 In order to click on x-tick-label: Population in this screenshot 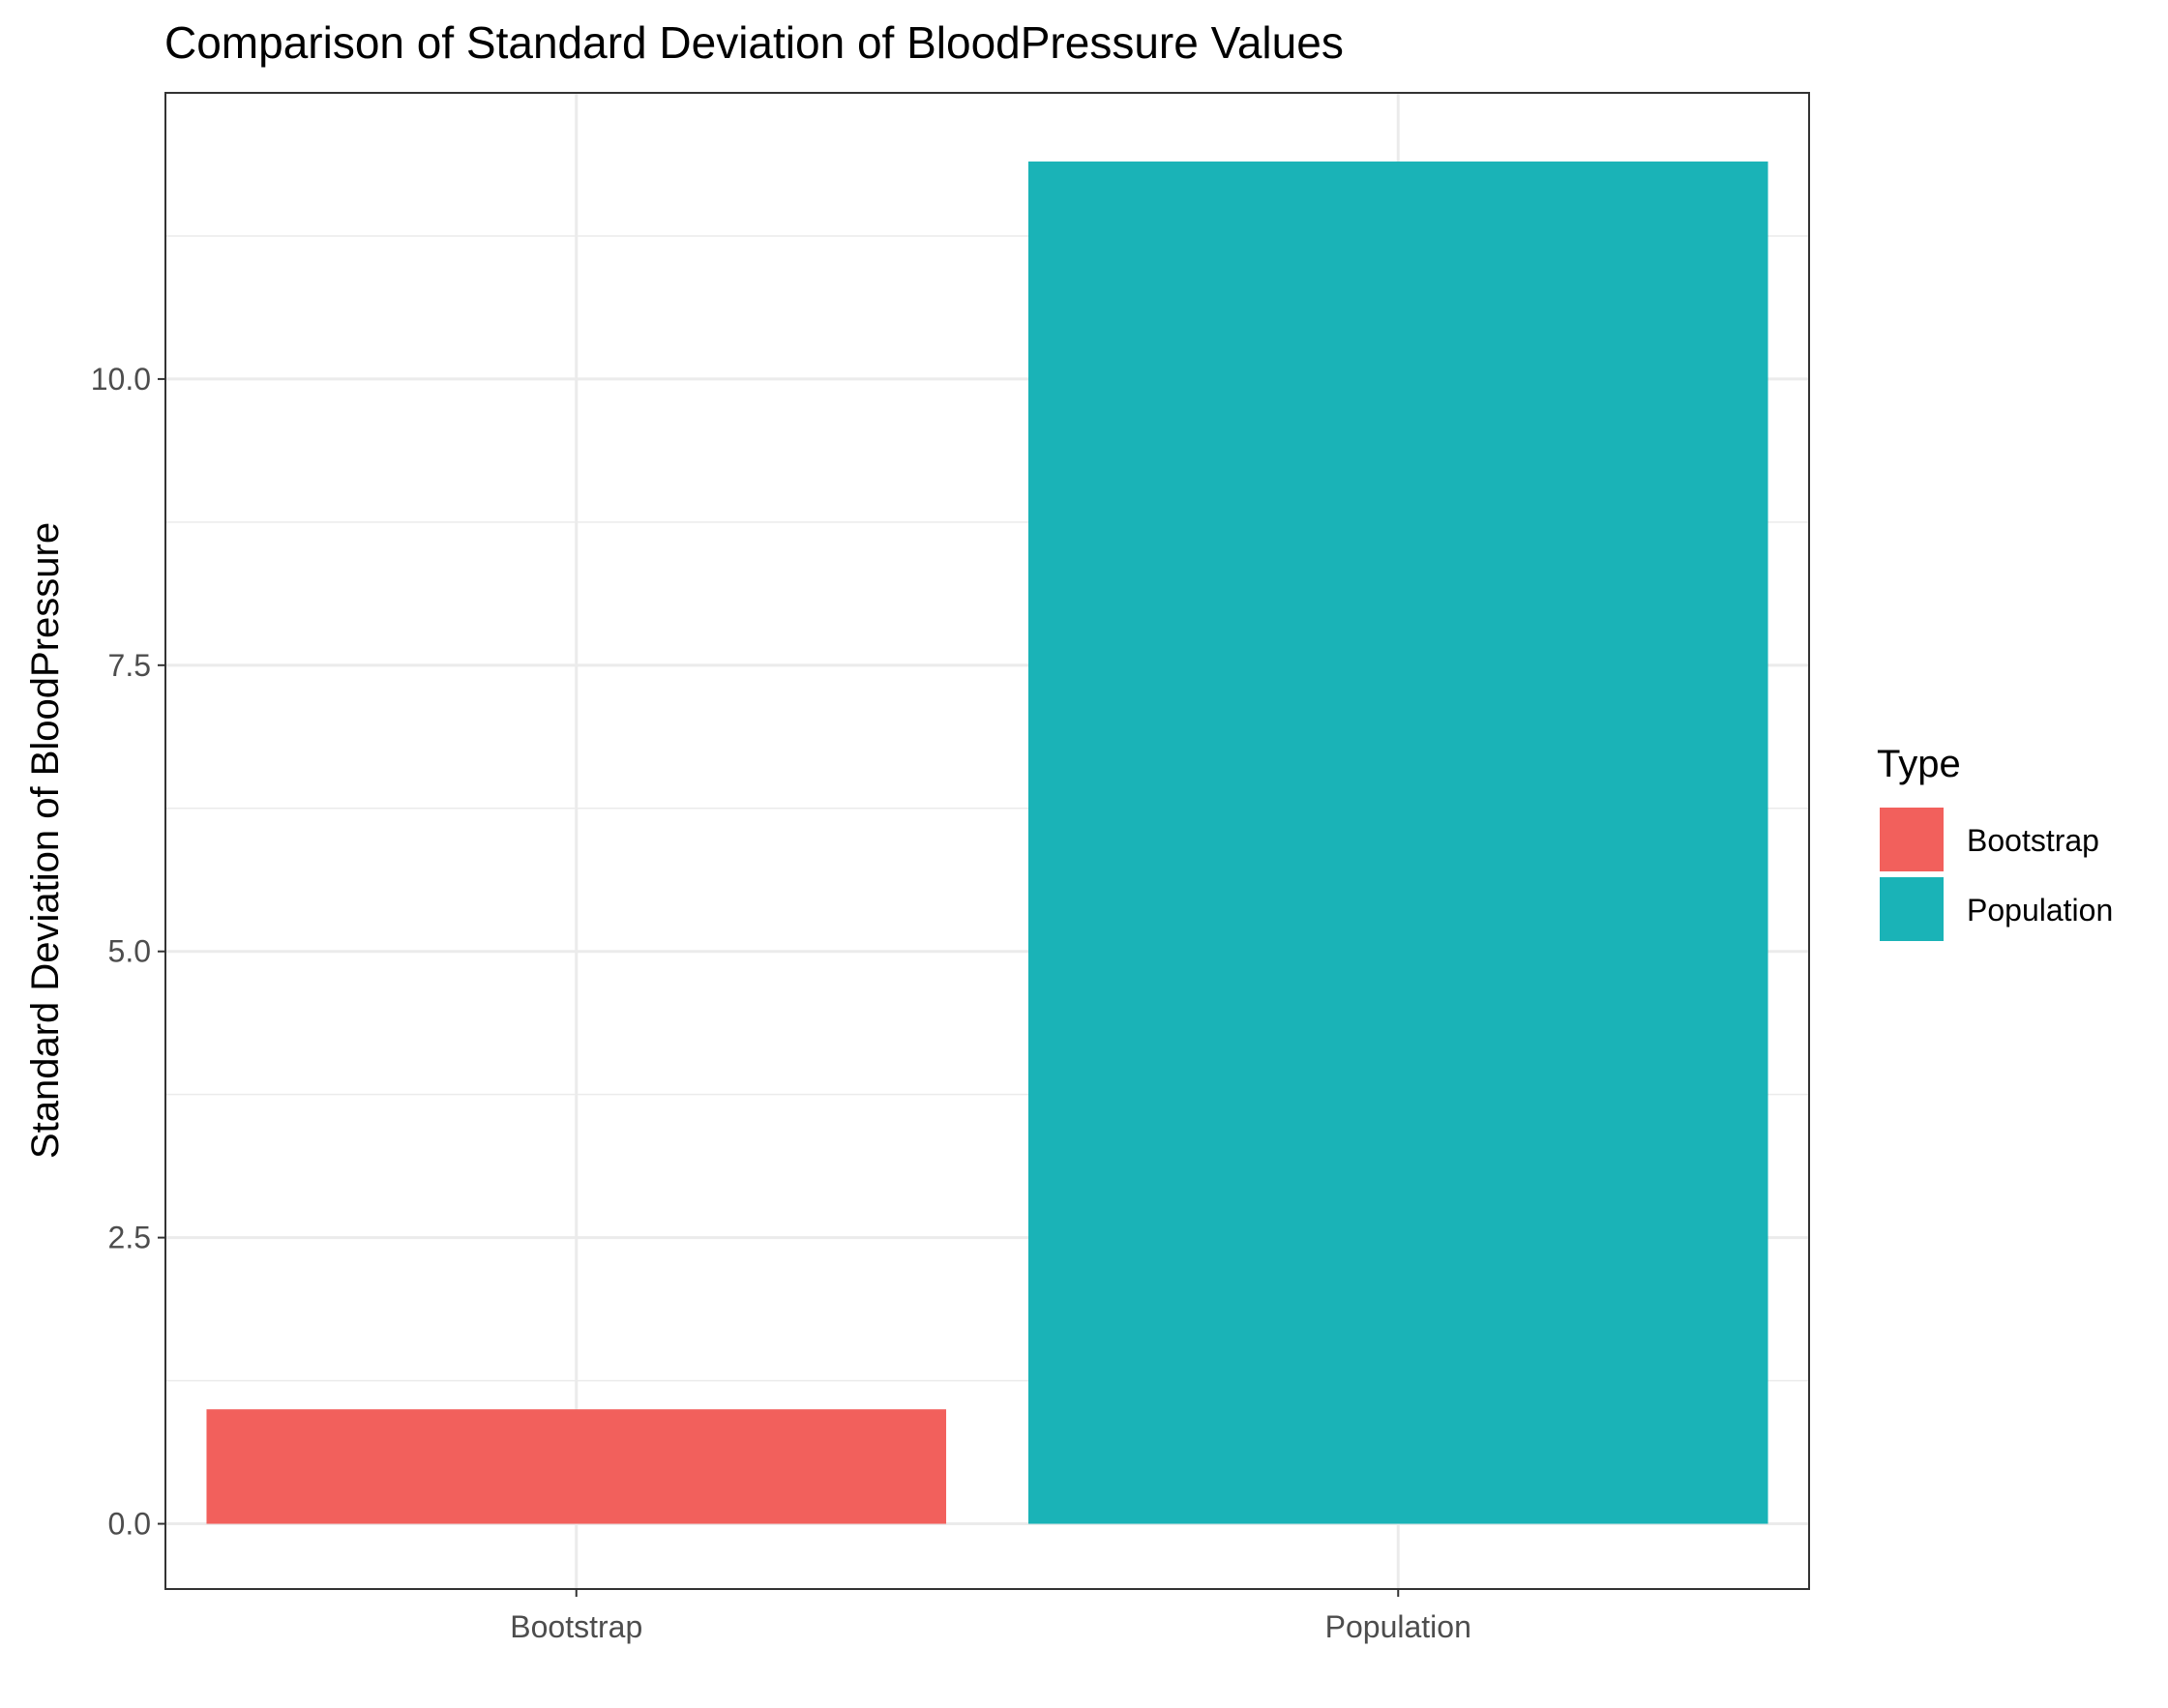, I will do `click(1398, 1626)`.